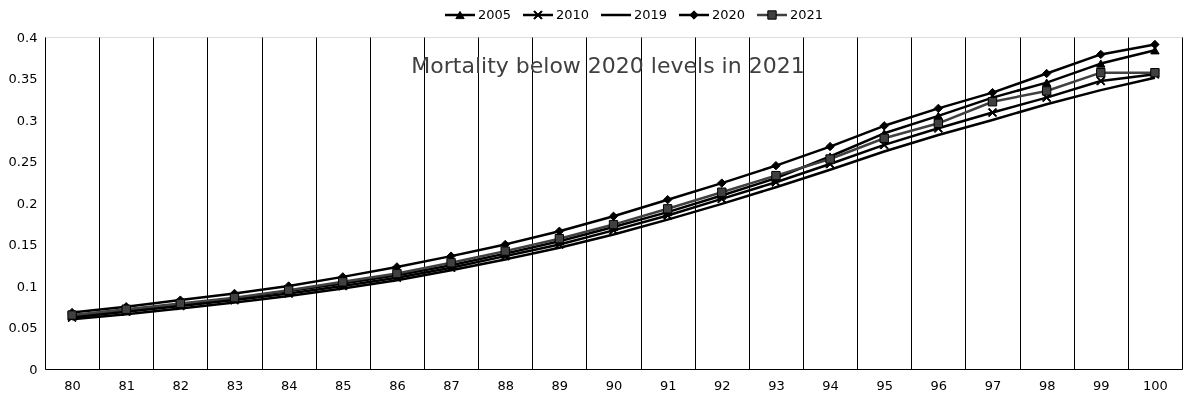 The image size is (1204, 412). Describe the element at coordinates (23, 327) in the screenshot. I see `y-tick-label: 0.05` at that location.